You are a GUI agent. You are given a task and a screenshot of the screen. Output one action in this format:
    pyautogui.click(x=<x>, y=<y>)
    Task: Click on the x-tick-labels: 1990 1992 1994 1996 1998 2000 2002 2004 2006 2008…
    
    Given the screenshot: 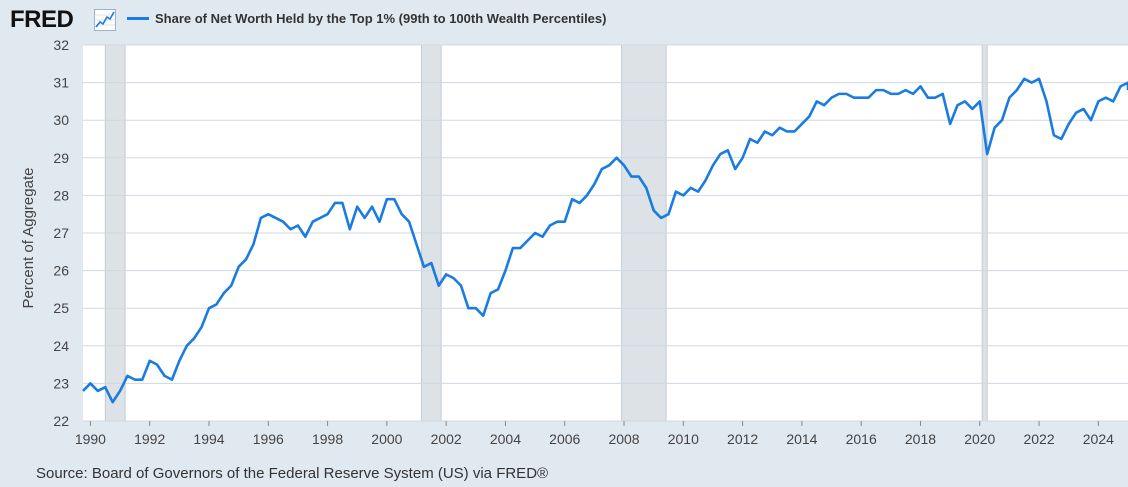 What is the action you would take?
    pyautogui.click(x=594, y=434)
    